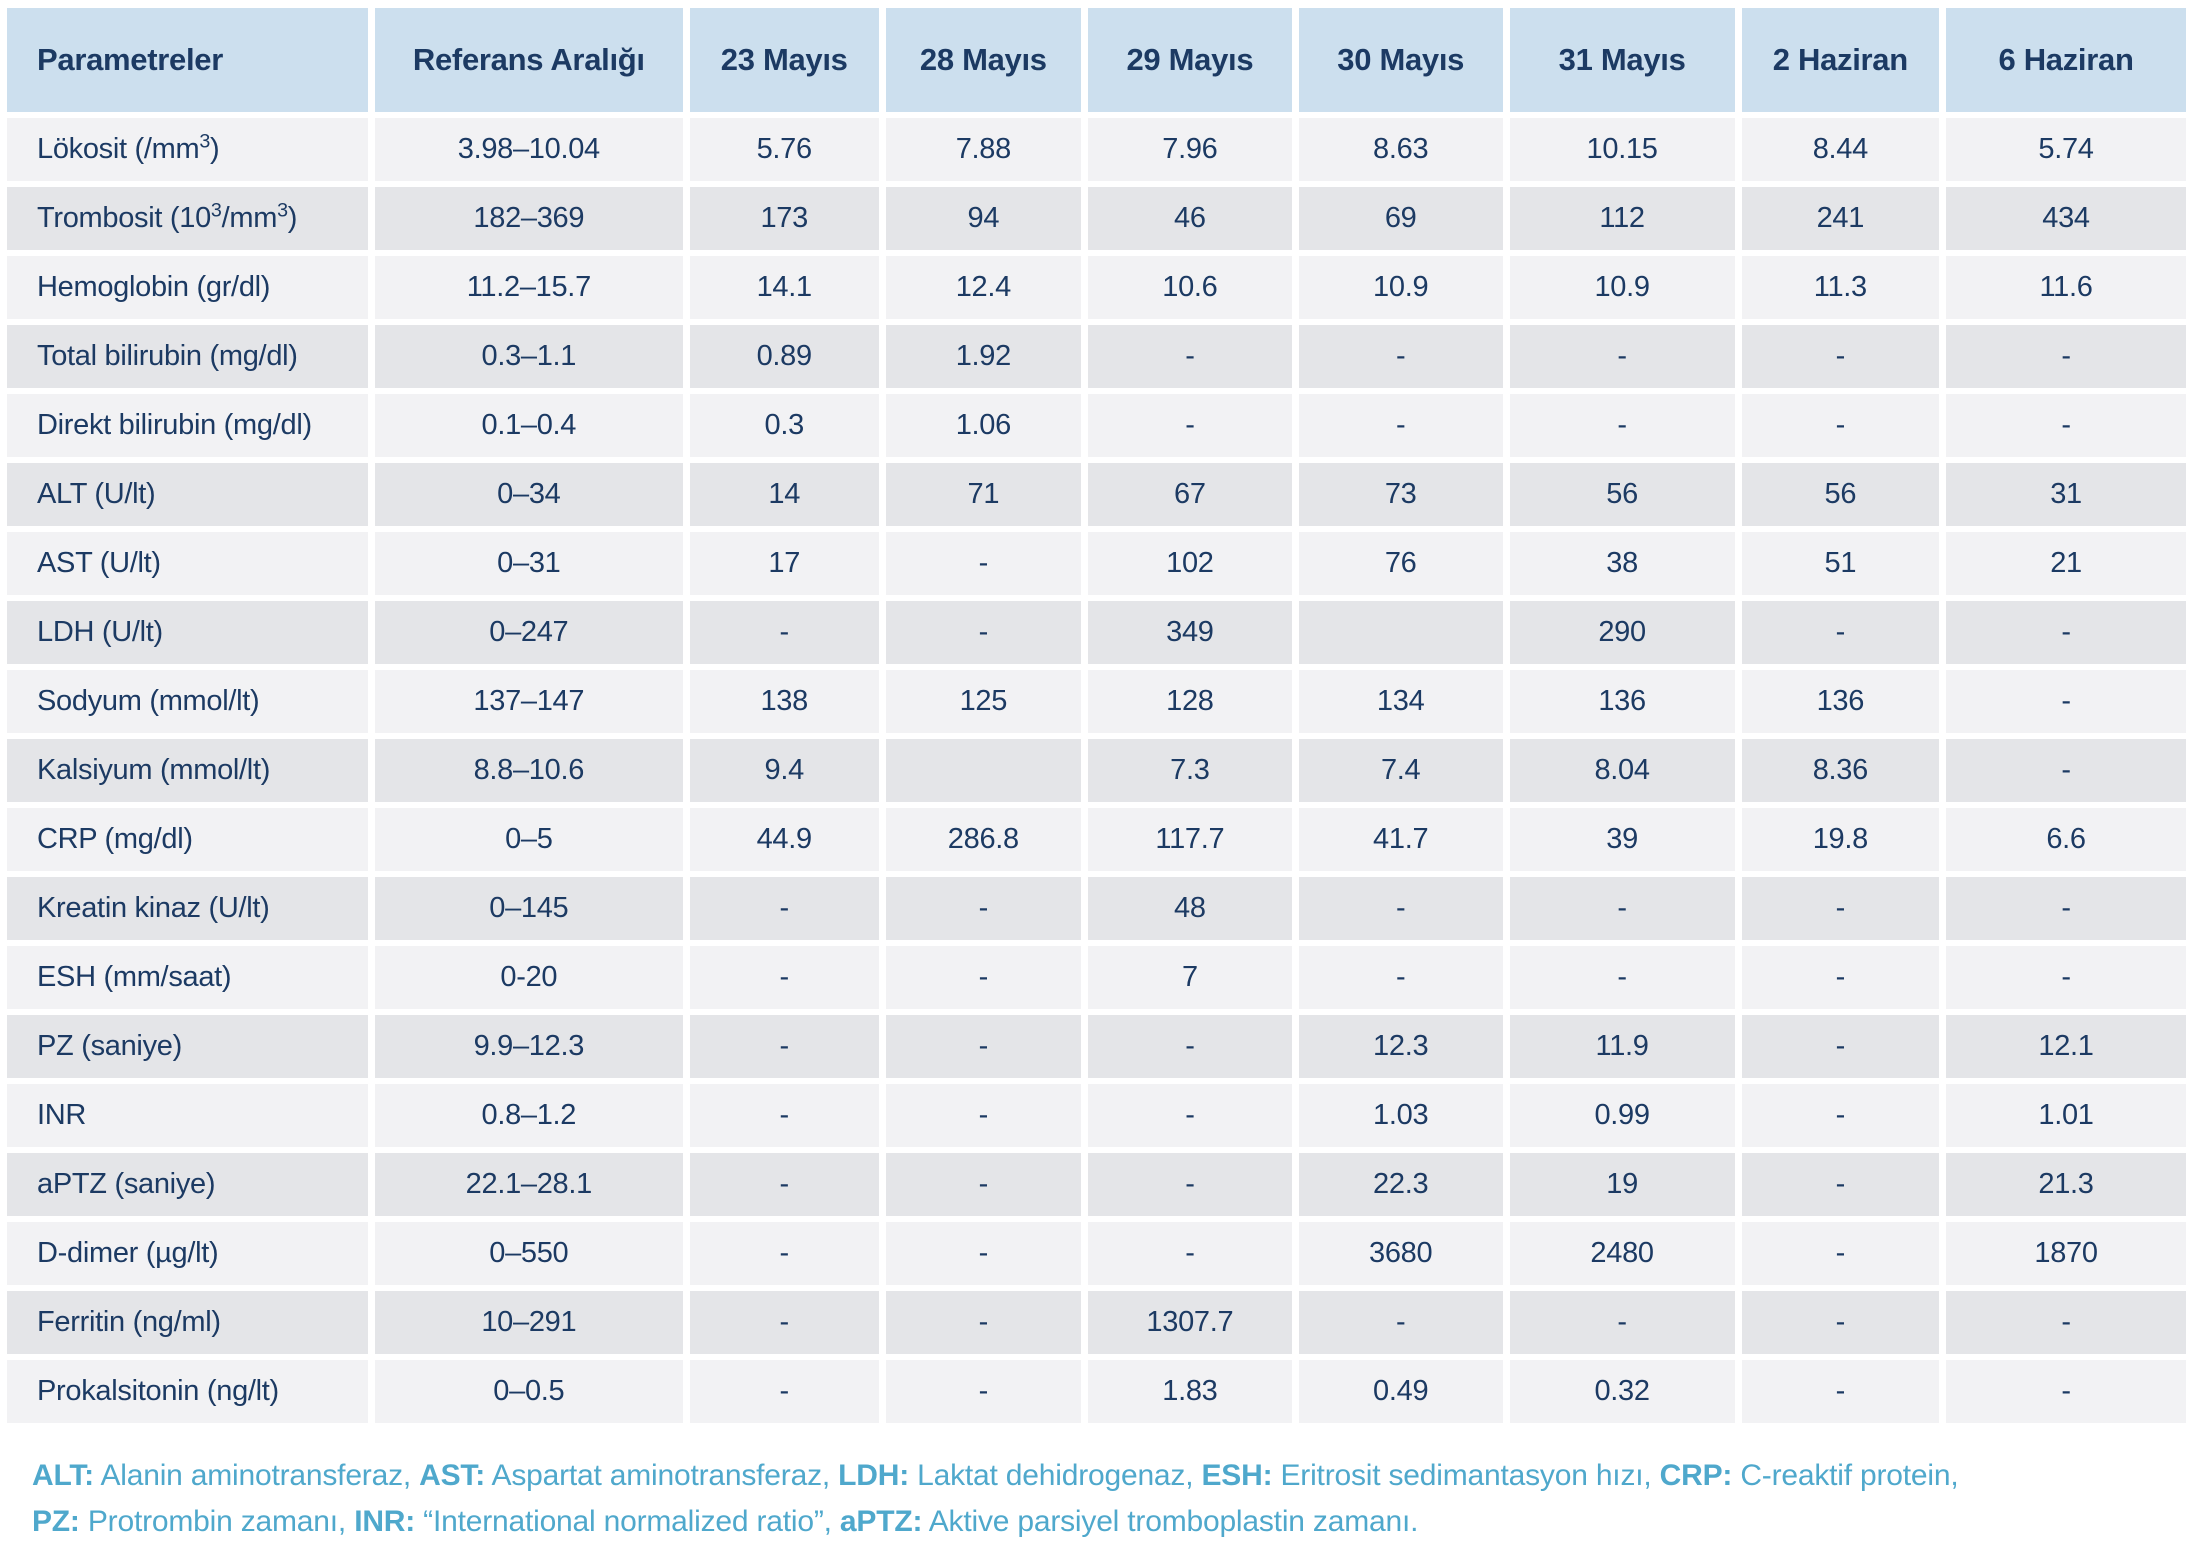 The height and width of the screenshot is (1545, 2193). Describe the element at coordinates (528, 701) in the screenshot. I see `reference-range-cell: 137–147` at that location.